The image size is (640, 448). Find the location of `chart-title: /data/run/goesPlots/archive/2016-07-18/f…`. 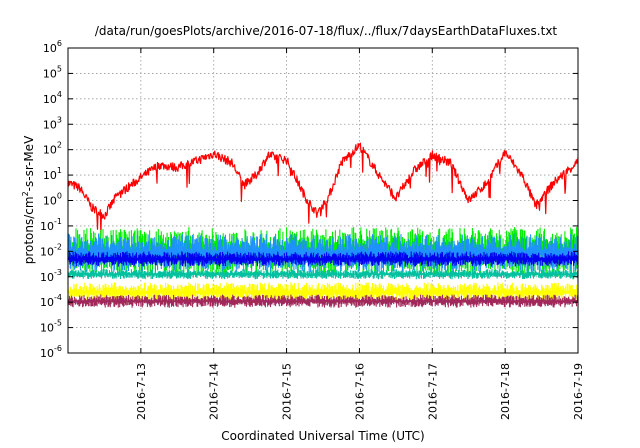

chart-title: /data/run/goesPlots/archive/2016-07-18/f… is located at coordinates (326, 31).